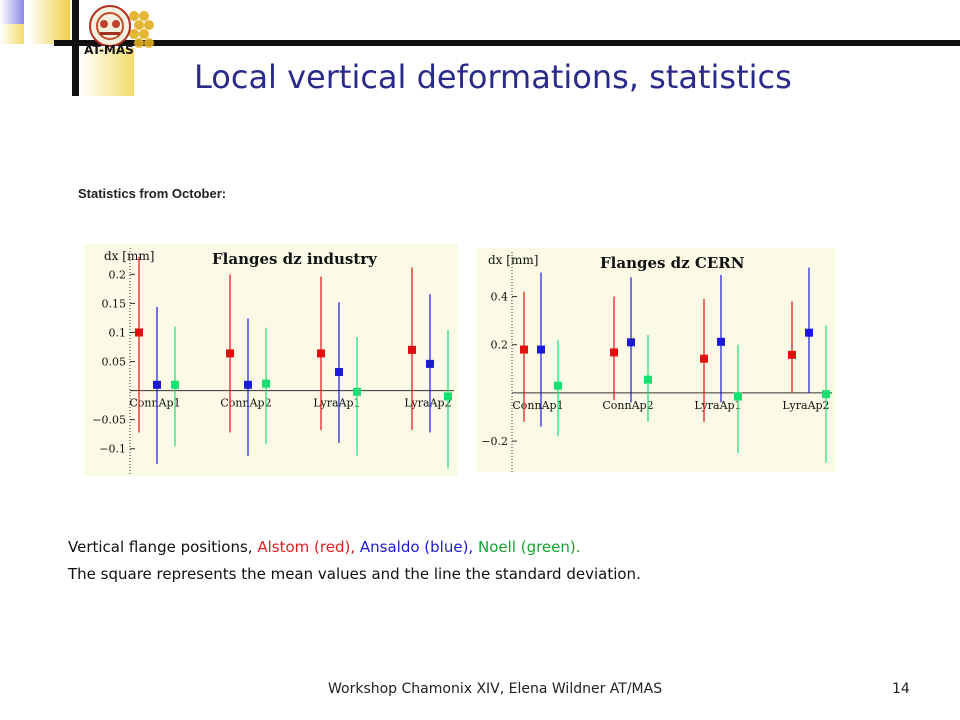 The width and height of the screenshot is (960, 720). I want to click on legend-alstom: Alstom (red),, so click(306, 547).